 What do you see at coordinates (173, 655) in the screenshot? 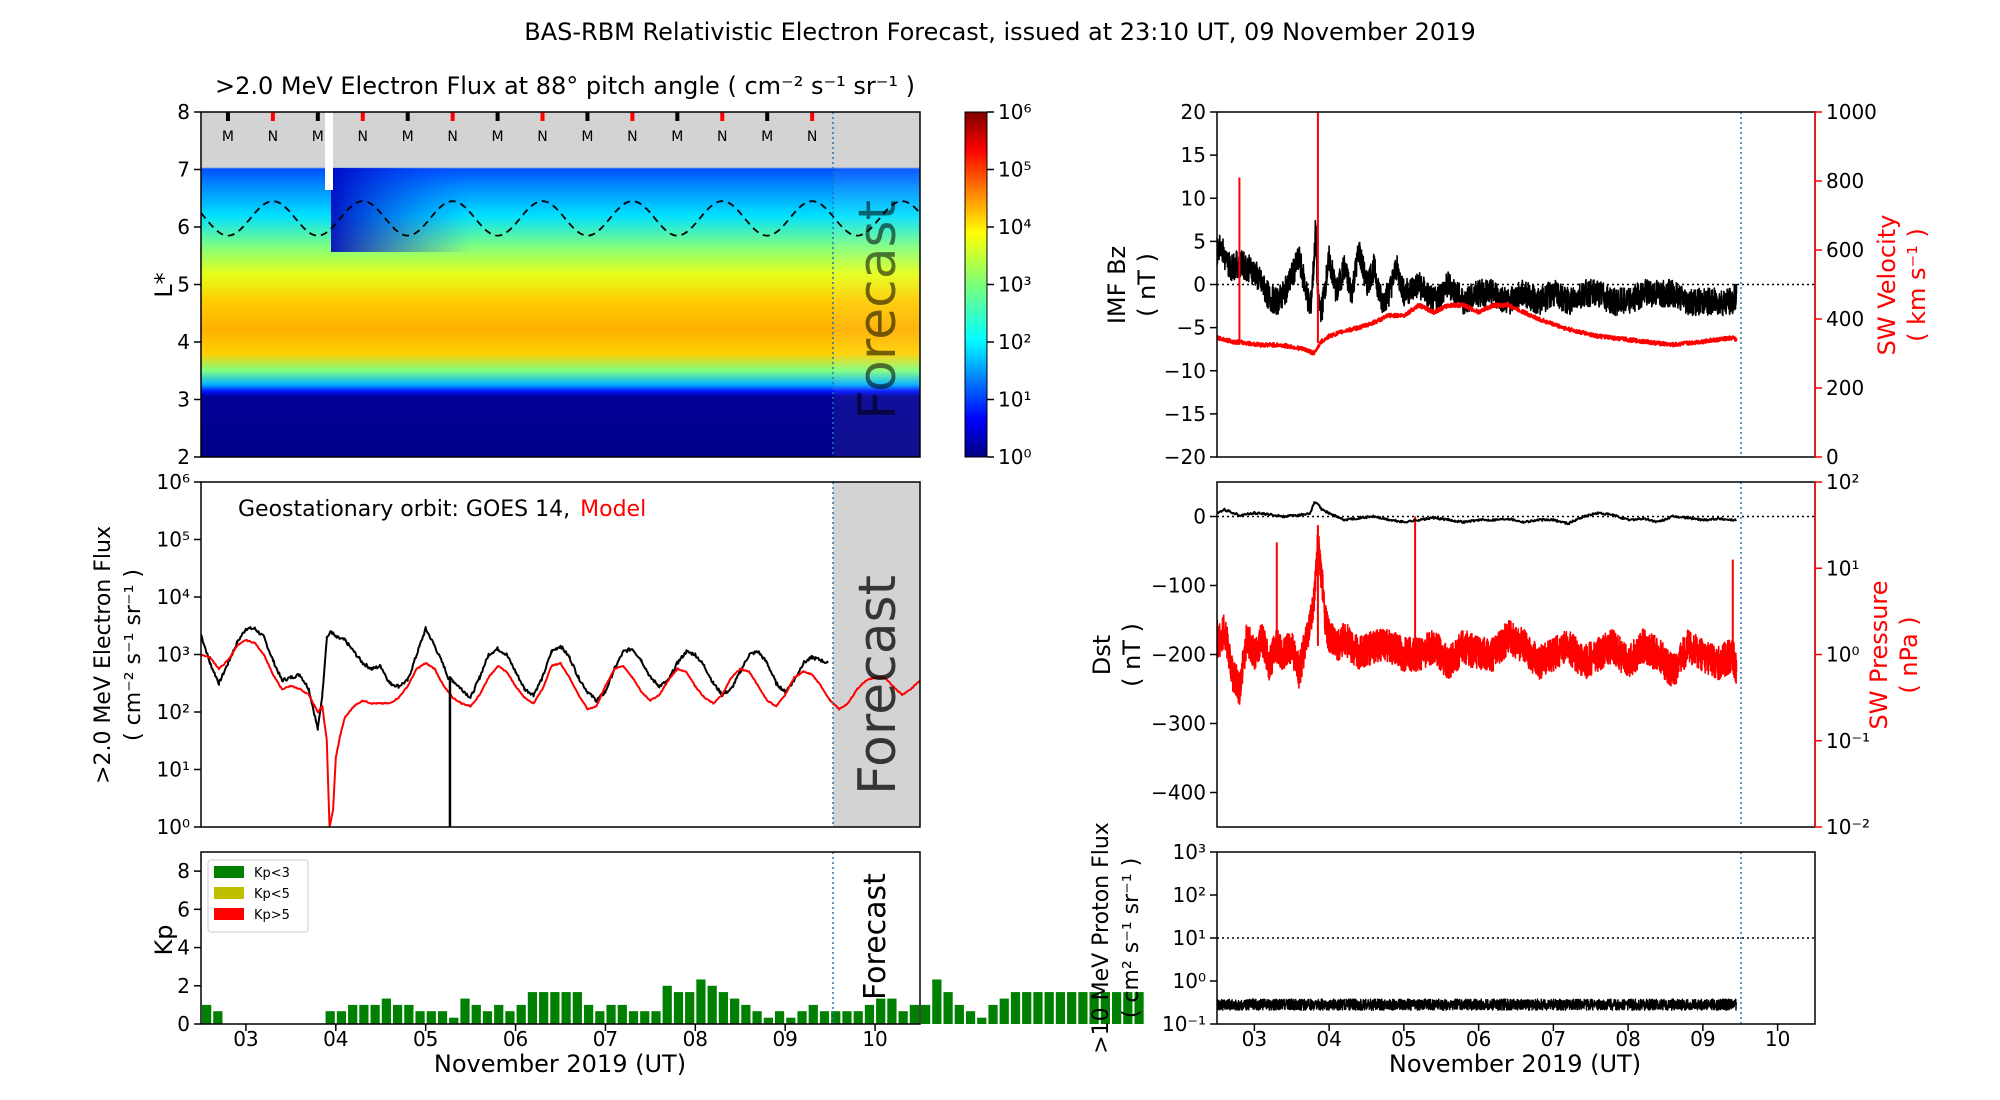
I see `geo-y-tick-label: 10³` at bounding box center [173, 655].